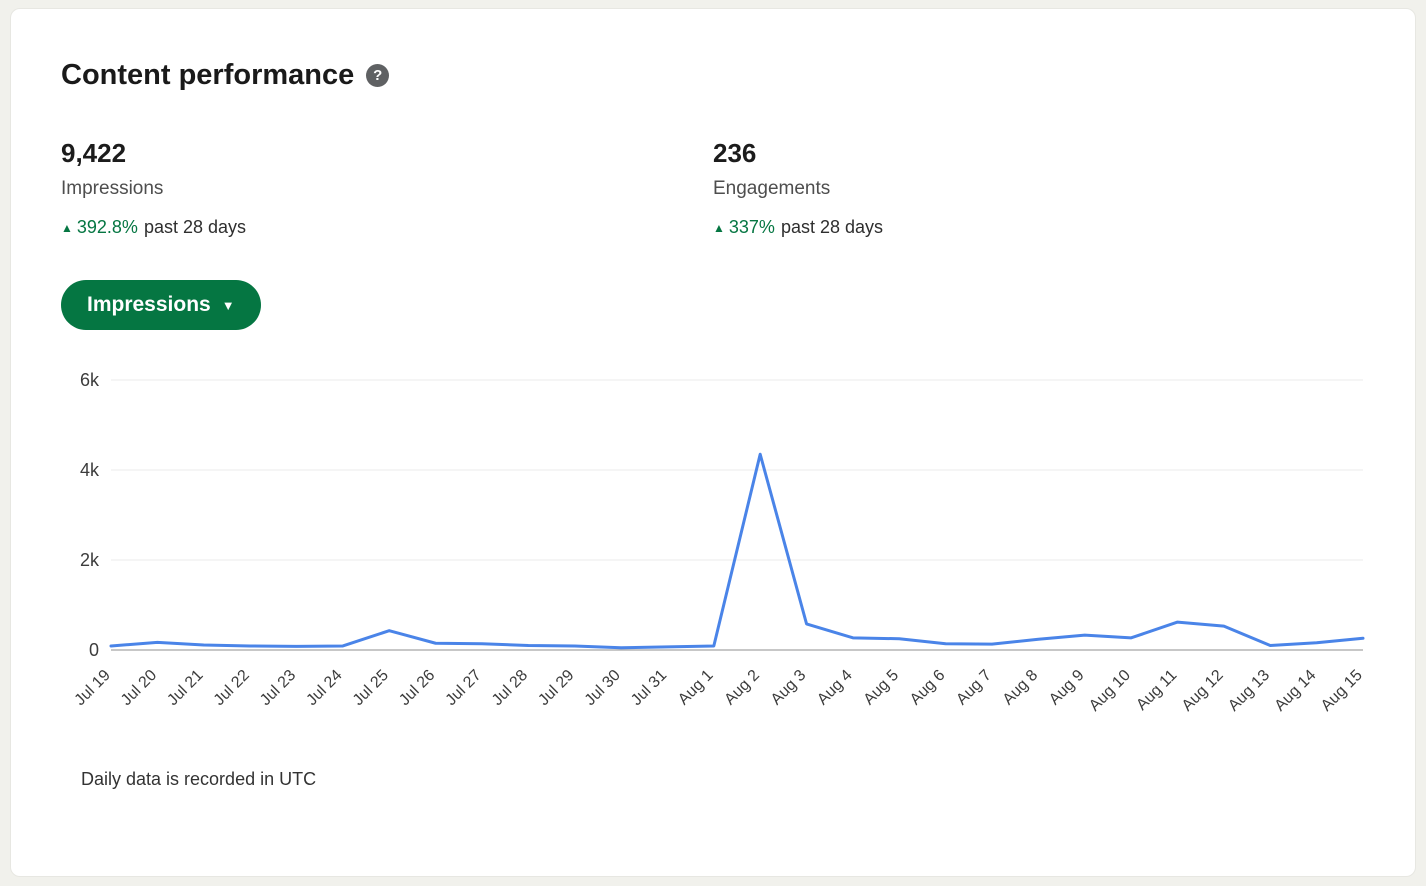 The image size is (1426, 886). I want to click on x-tick-label: Aug 6, so click(928, 688).